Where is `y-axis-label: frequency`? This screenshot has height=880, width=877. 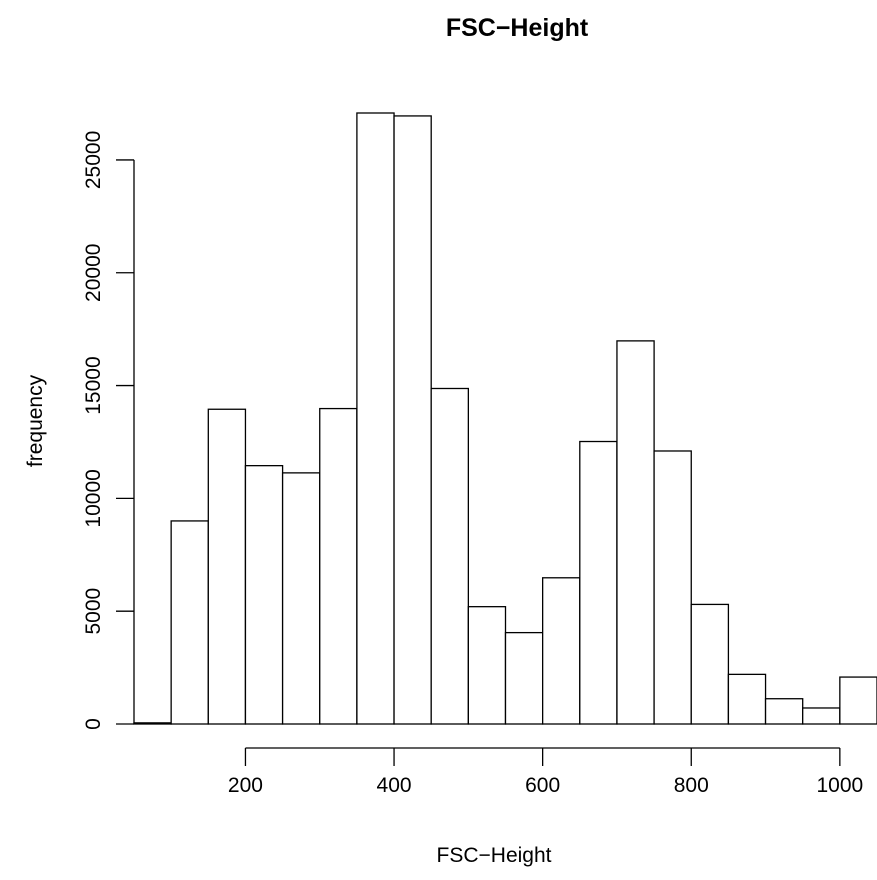 y-axis-label: frequency is located at coordinates (35, 420).